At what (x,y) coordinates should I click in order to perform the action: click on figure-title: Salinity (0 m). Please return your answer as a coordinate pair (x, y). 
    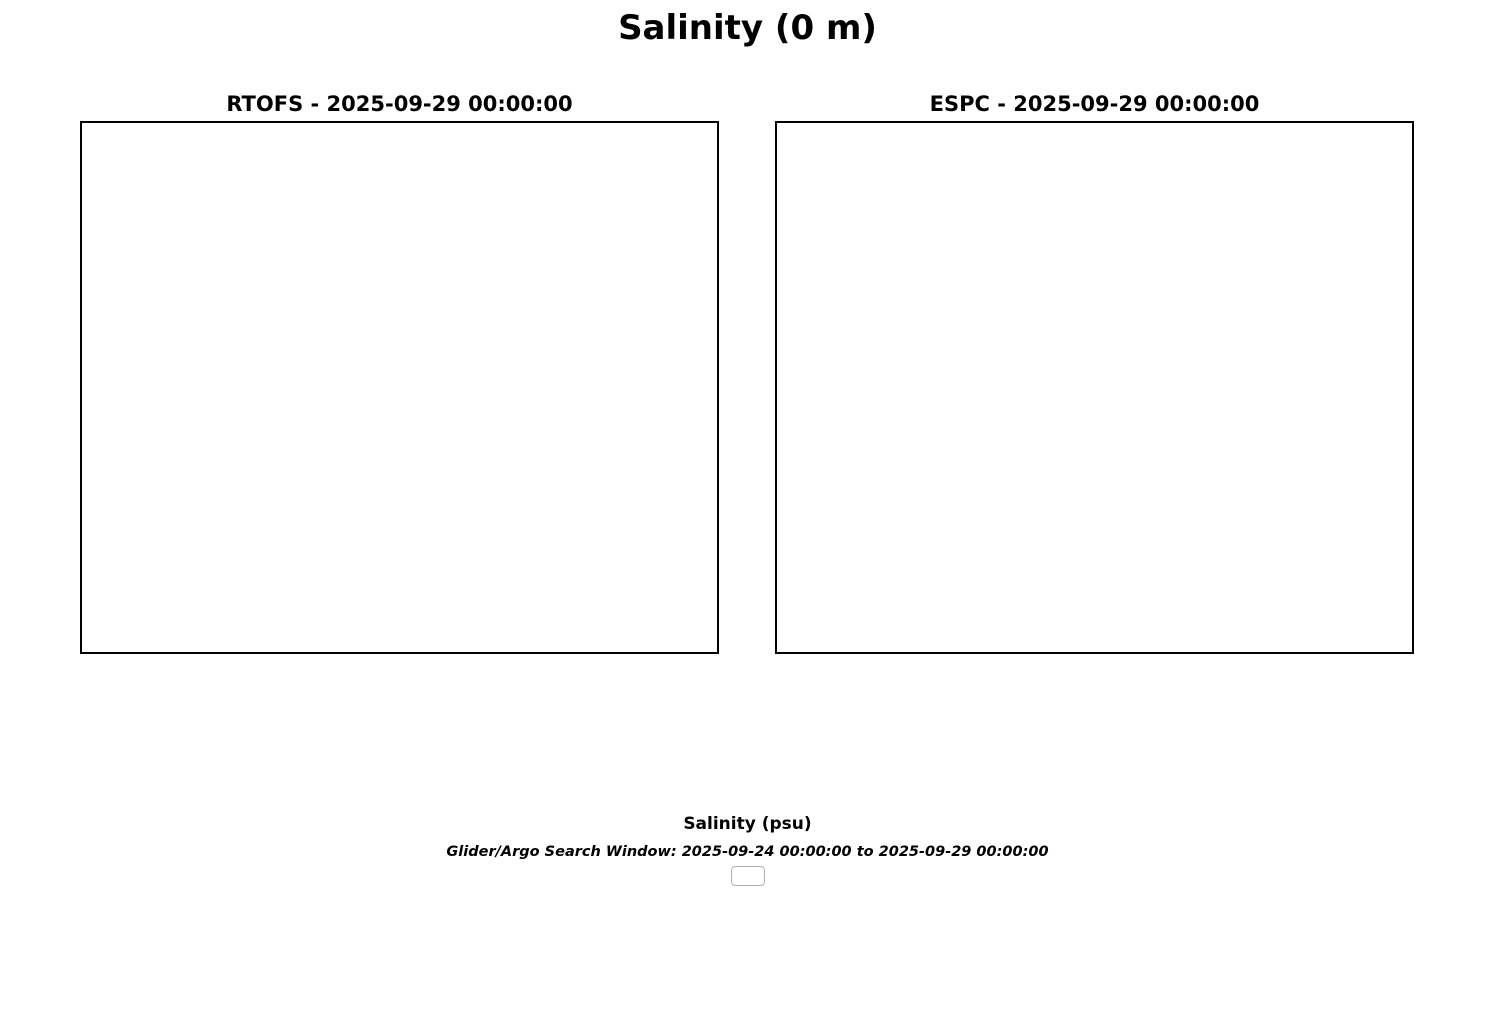
    Looking at the image, I should click on (747, 28).